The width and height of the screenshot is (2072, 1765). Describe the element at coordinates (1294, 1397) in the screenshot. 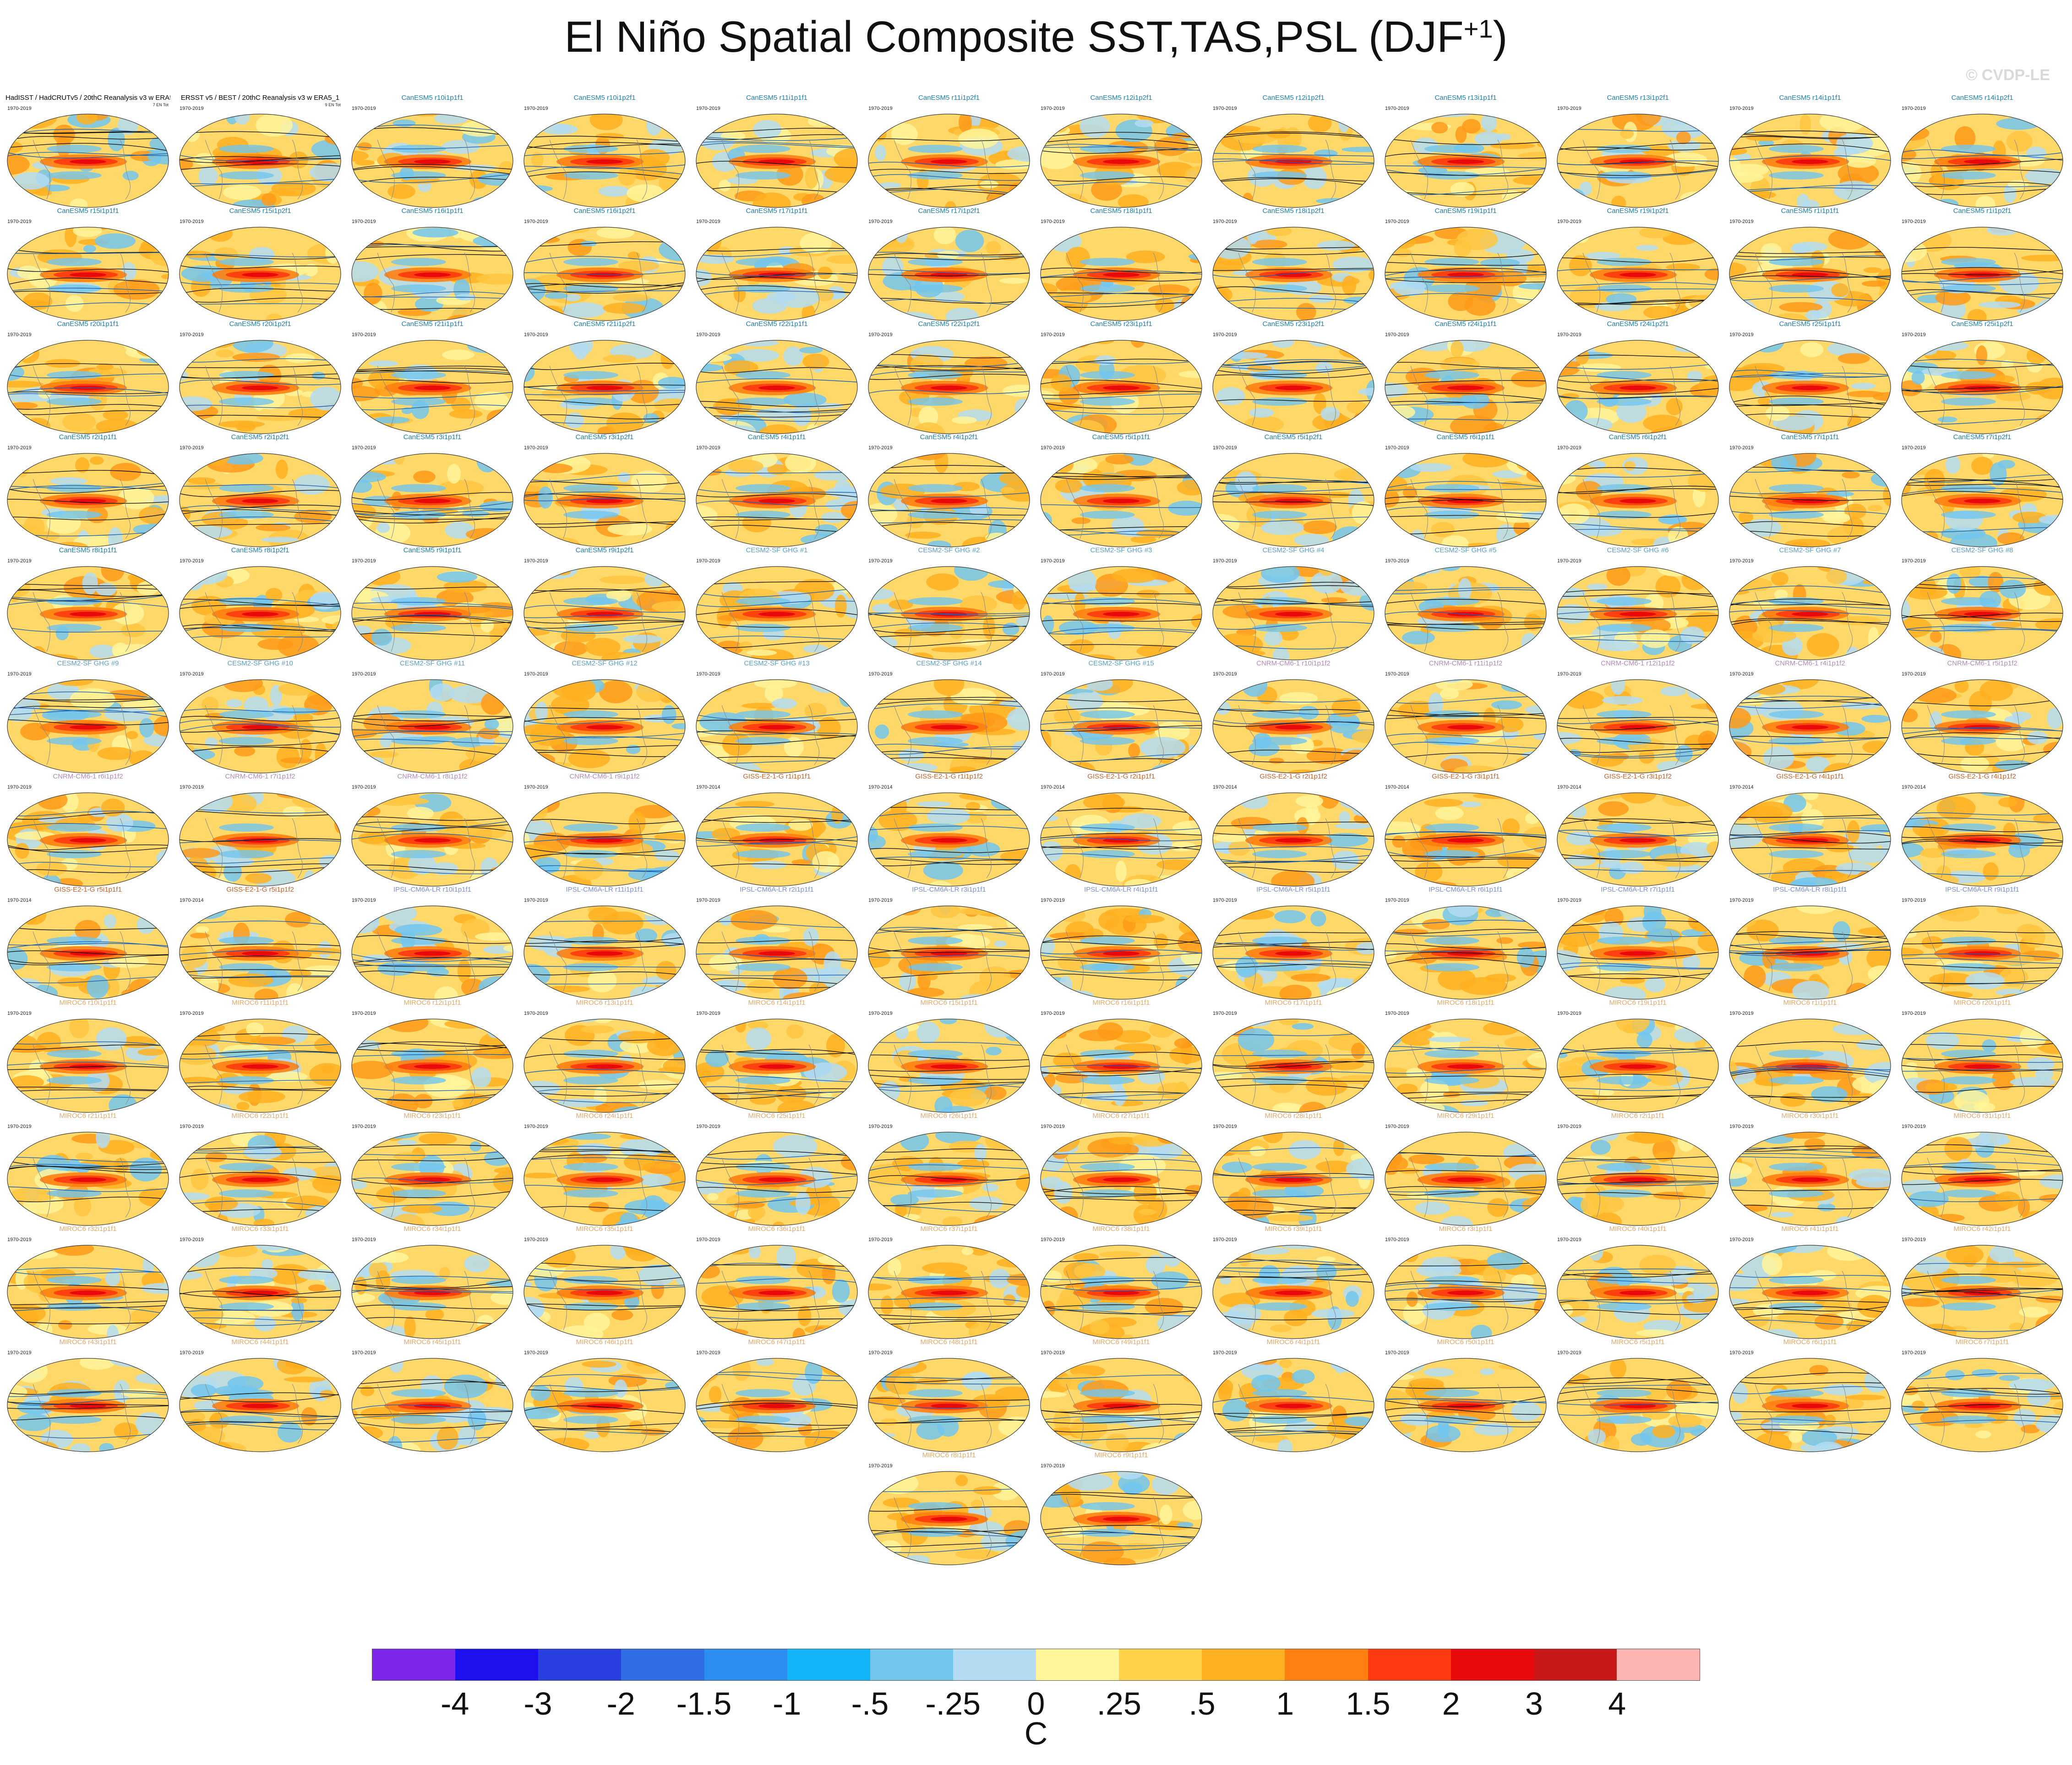

I see `map-panel: MIROC6 r4i1p1f1 1970-2019` at that location.